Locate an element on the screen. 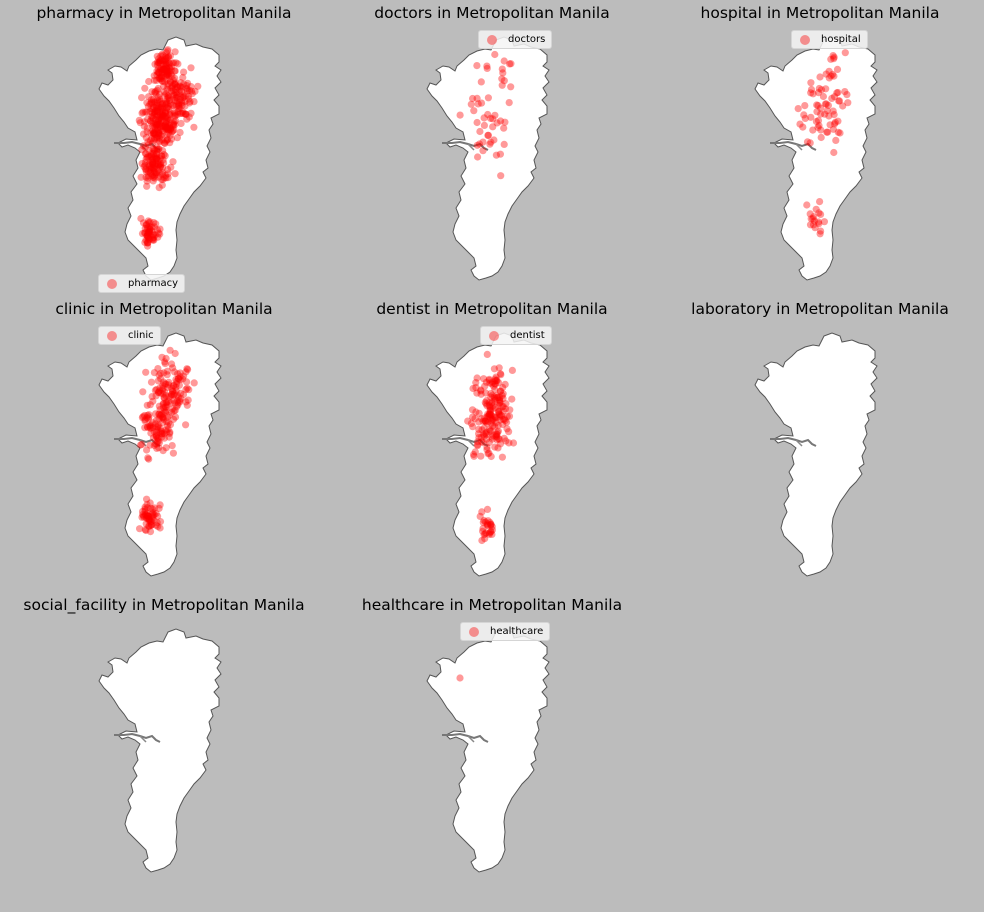 This screenshot has width=984, height=912. panel-title: social_facility in Metropolitan Manila is located at coordinates (164, 605).